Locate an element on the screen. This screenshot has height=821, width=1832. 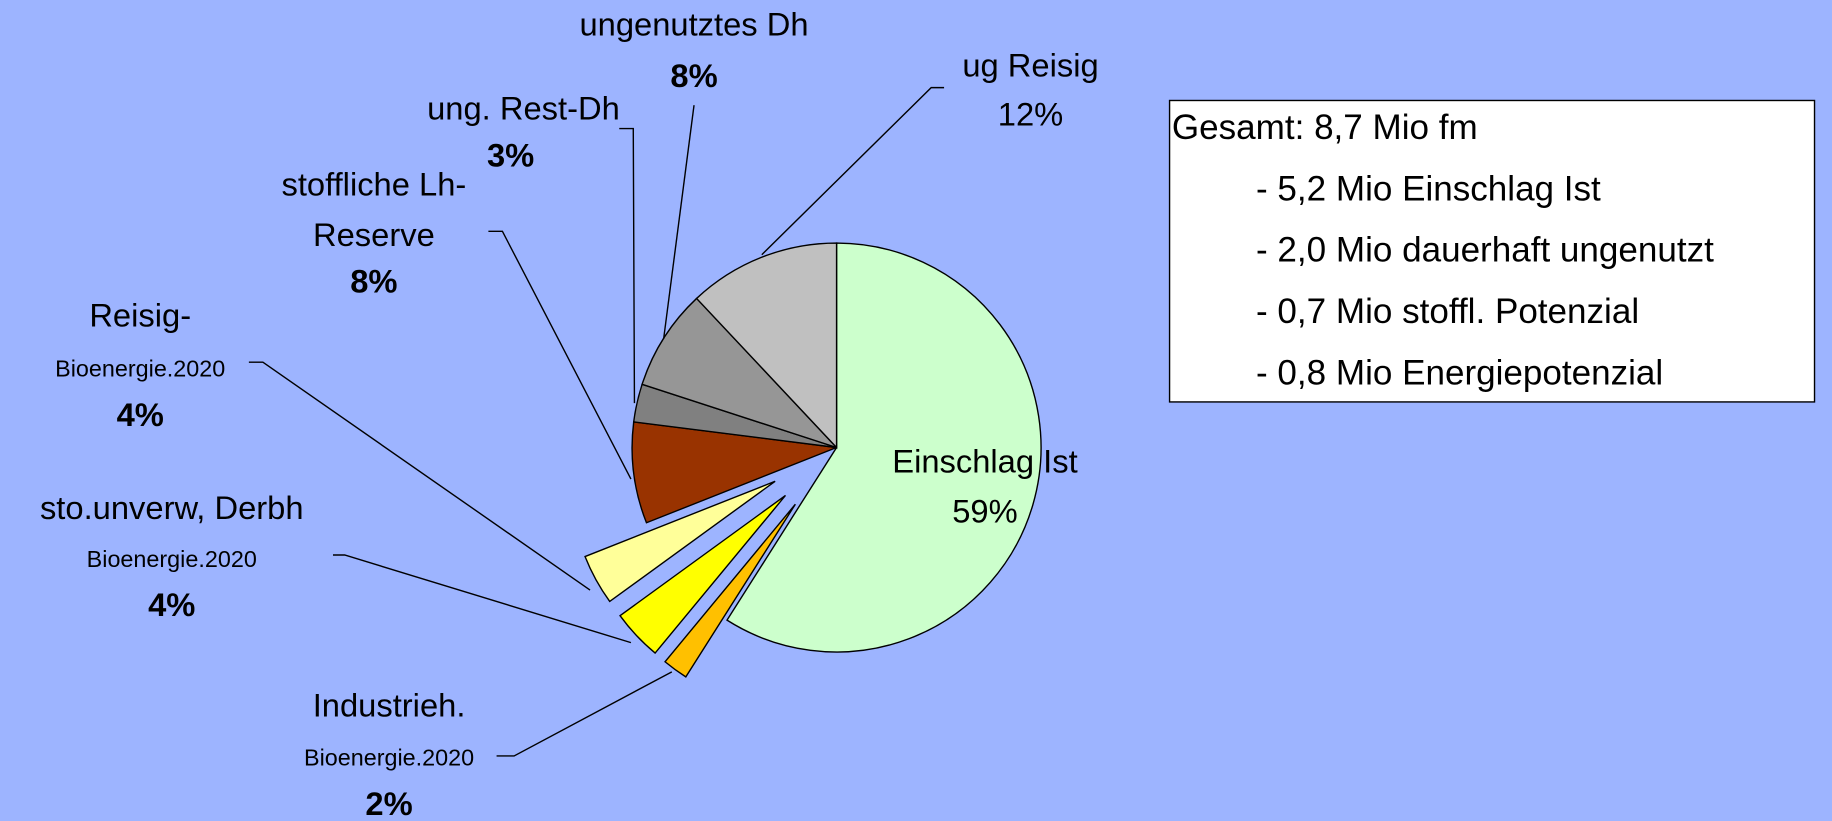
slice-label: ungenutztes Dh is located at coordinates (693, 24).